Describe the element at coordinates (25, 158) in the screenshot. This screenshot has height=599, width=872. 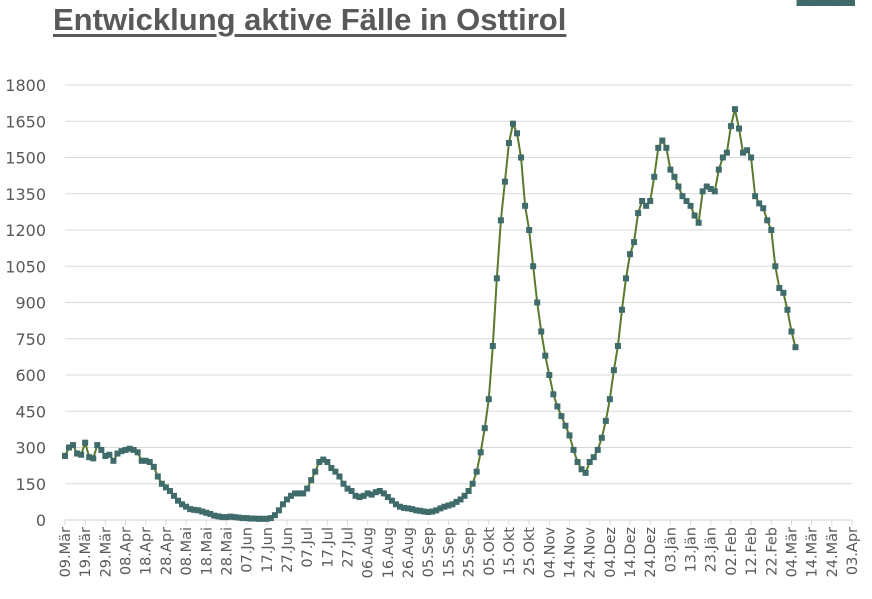
I see `y-tick-label: 1500` at that location.